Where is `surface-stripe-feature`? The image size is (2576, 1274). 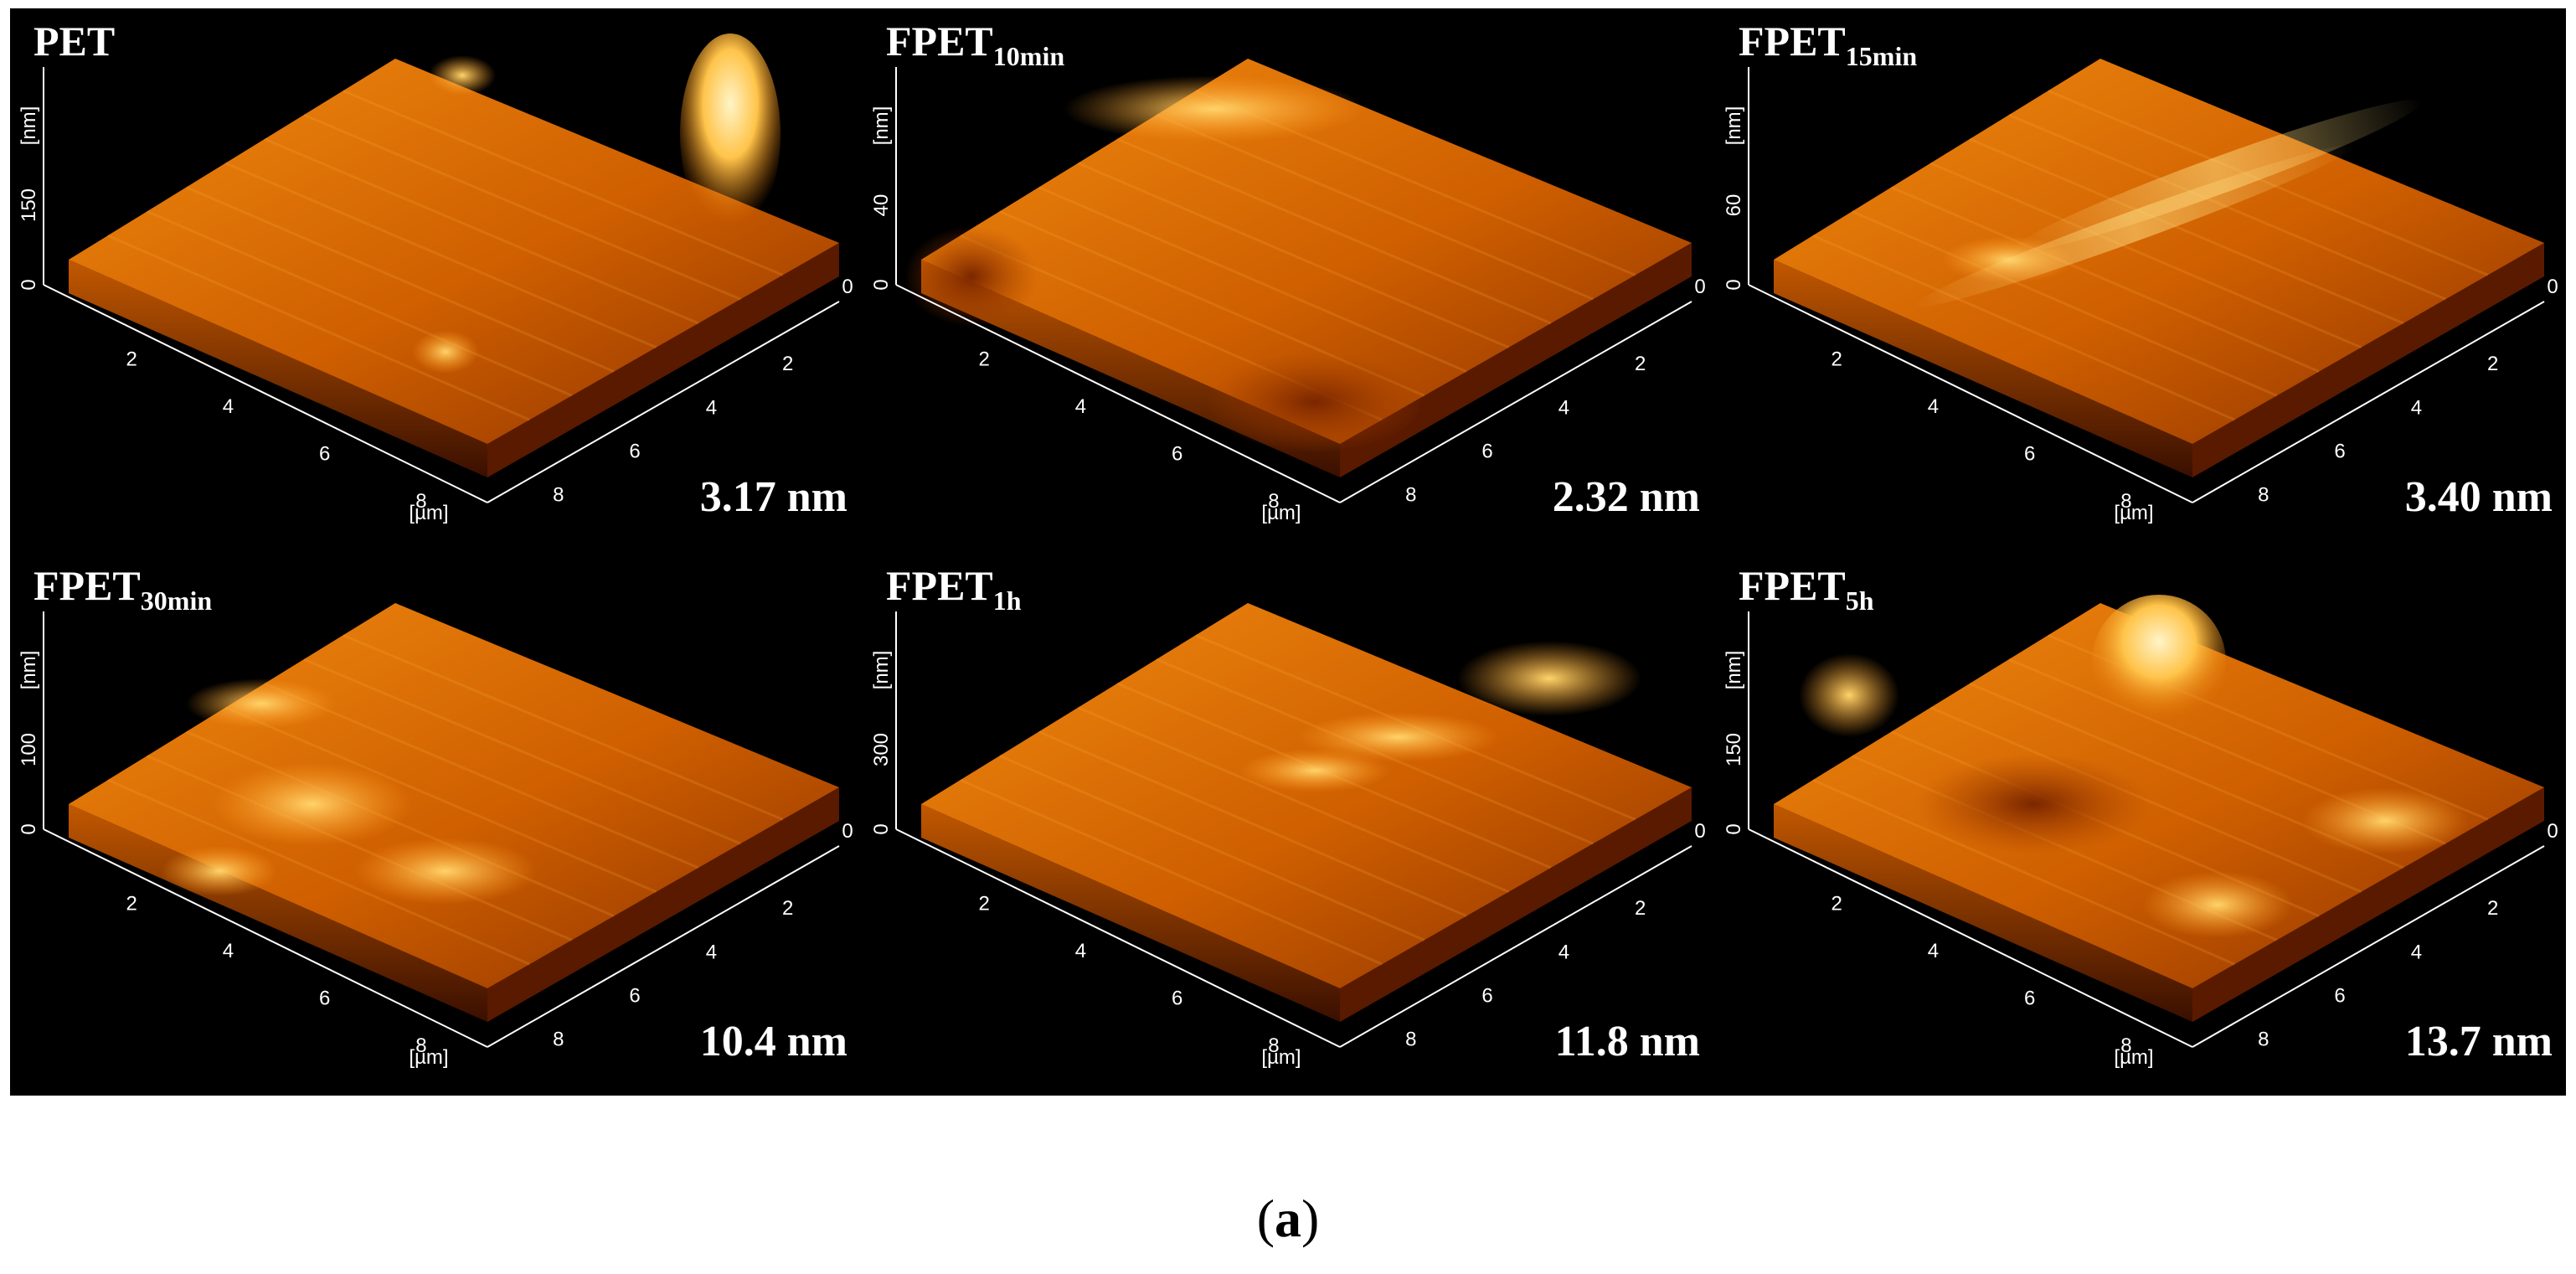
surface-stripe-feature is located at coordinates (2217, 176).